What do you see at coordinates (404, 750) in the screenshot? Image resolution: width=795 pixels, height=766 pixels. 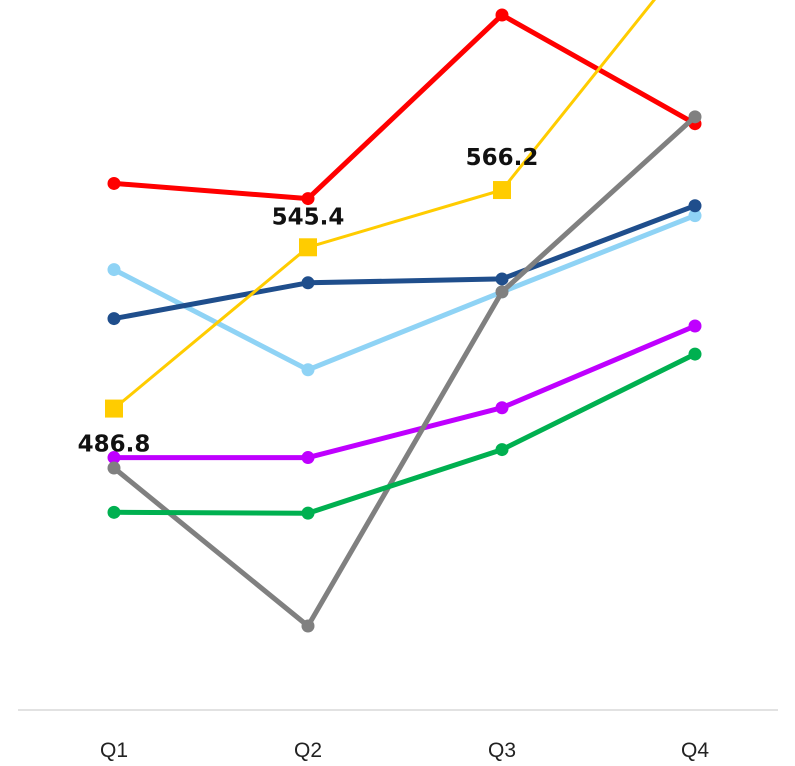 I see `x-tick-layer: Q1 Q2 Q3 Q4` at bounding box center [404, 750].